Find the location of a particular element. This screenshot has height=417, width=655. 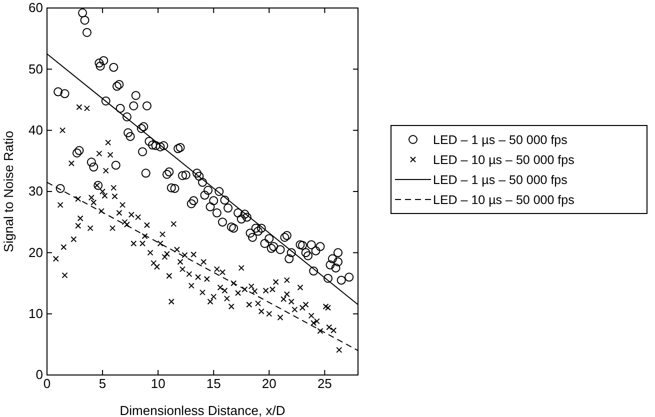

y-tick-label: 30 is located at coordinates (35, 191).